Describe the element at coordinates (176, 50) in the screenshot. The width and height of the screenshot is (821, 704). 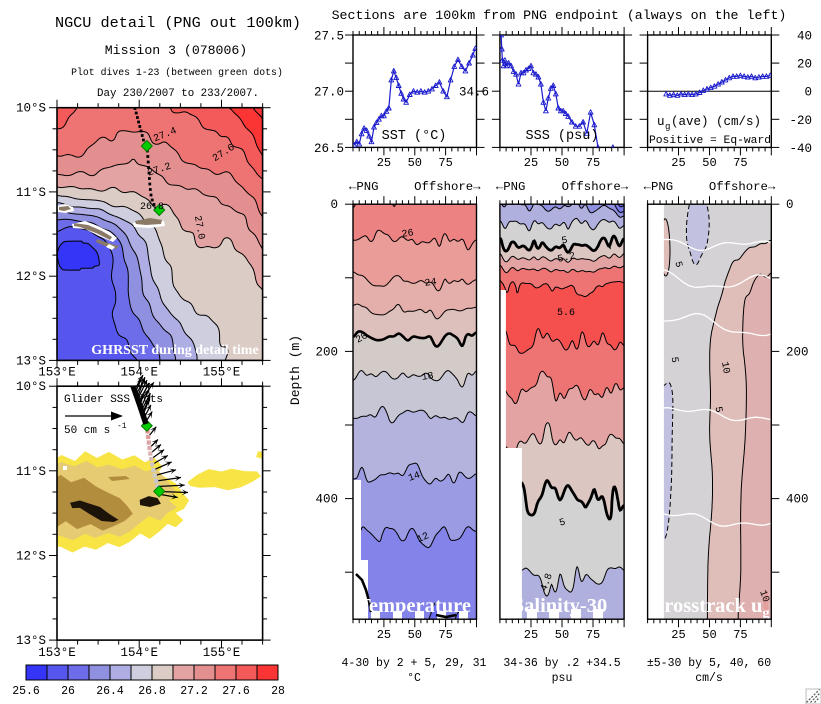
I see `svg-text: Mission 3 (078006)` at that location.